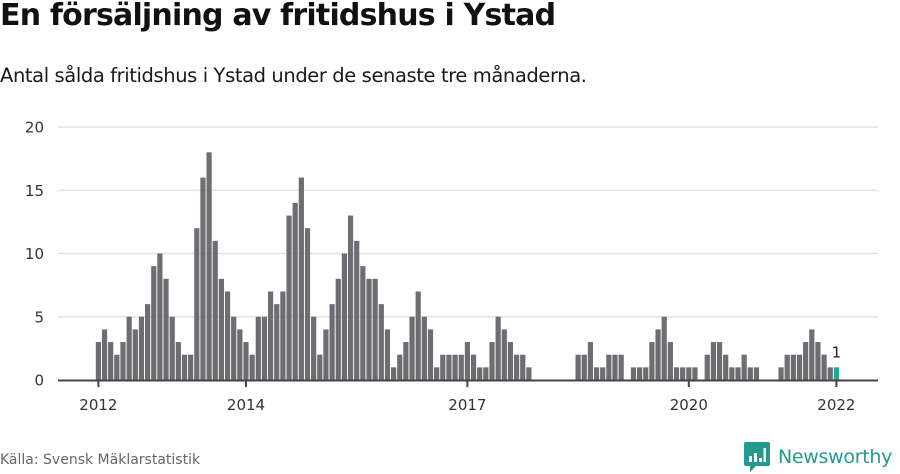 The image size is (900, 474). What do you see at coordinates (836, 373) in the screenshot?
I see `highlighted-bar` at bounding box center [836, 373].